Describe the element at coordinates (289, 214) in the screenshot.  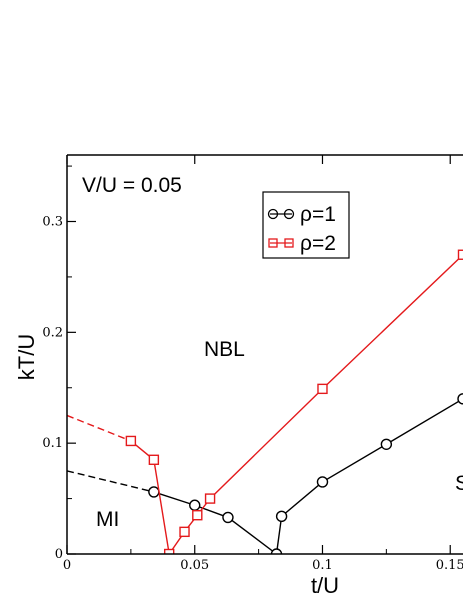
I see `legend-marker-rho1-b` at that location.